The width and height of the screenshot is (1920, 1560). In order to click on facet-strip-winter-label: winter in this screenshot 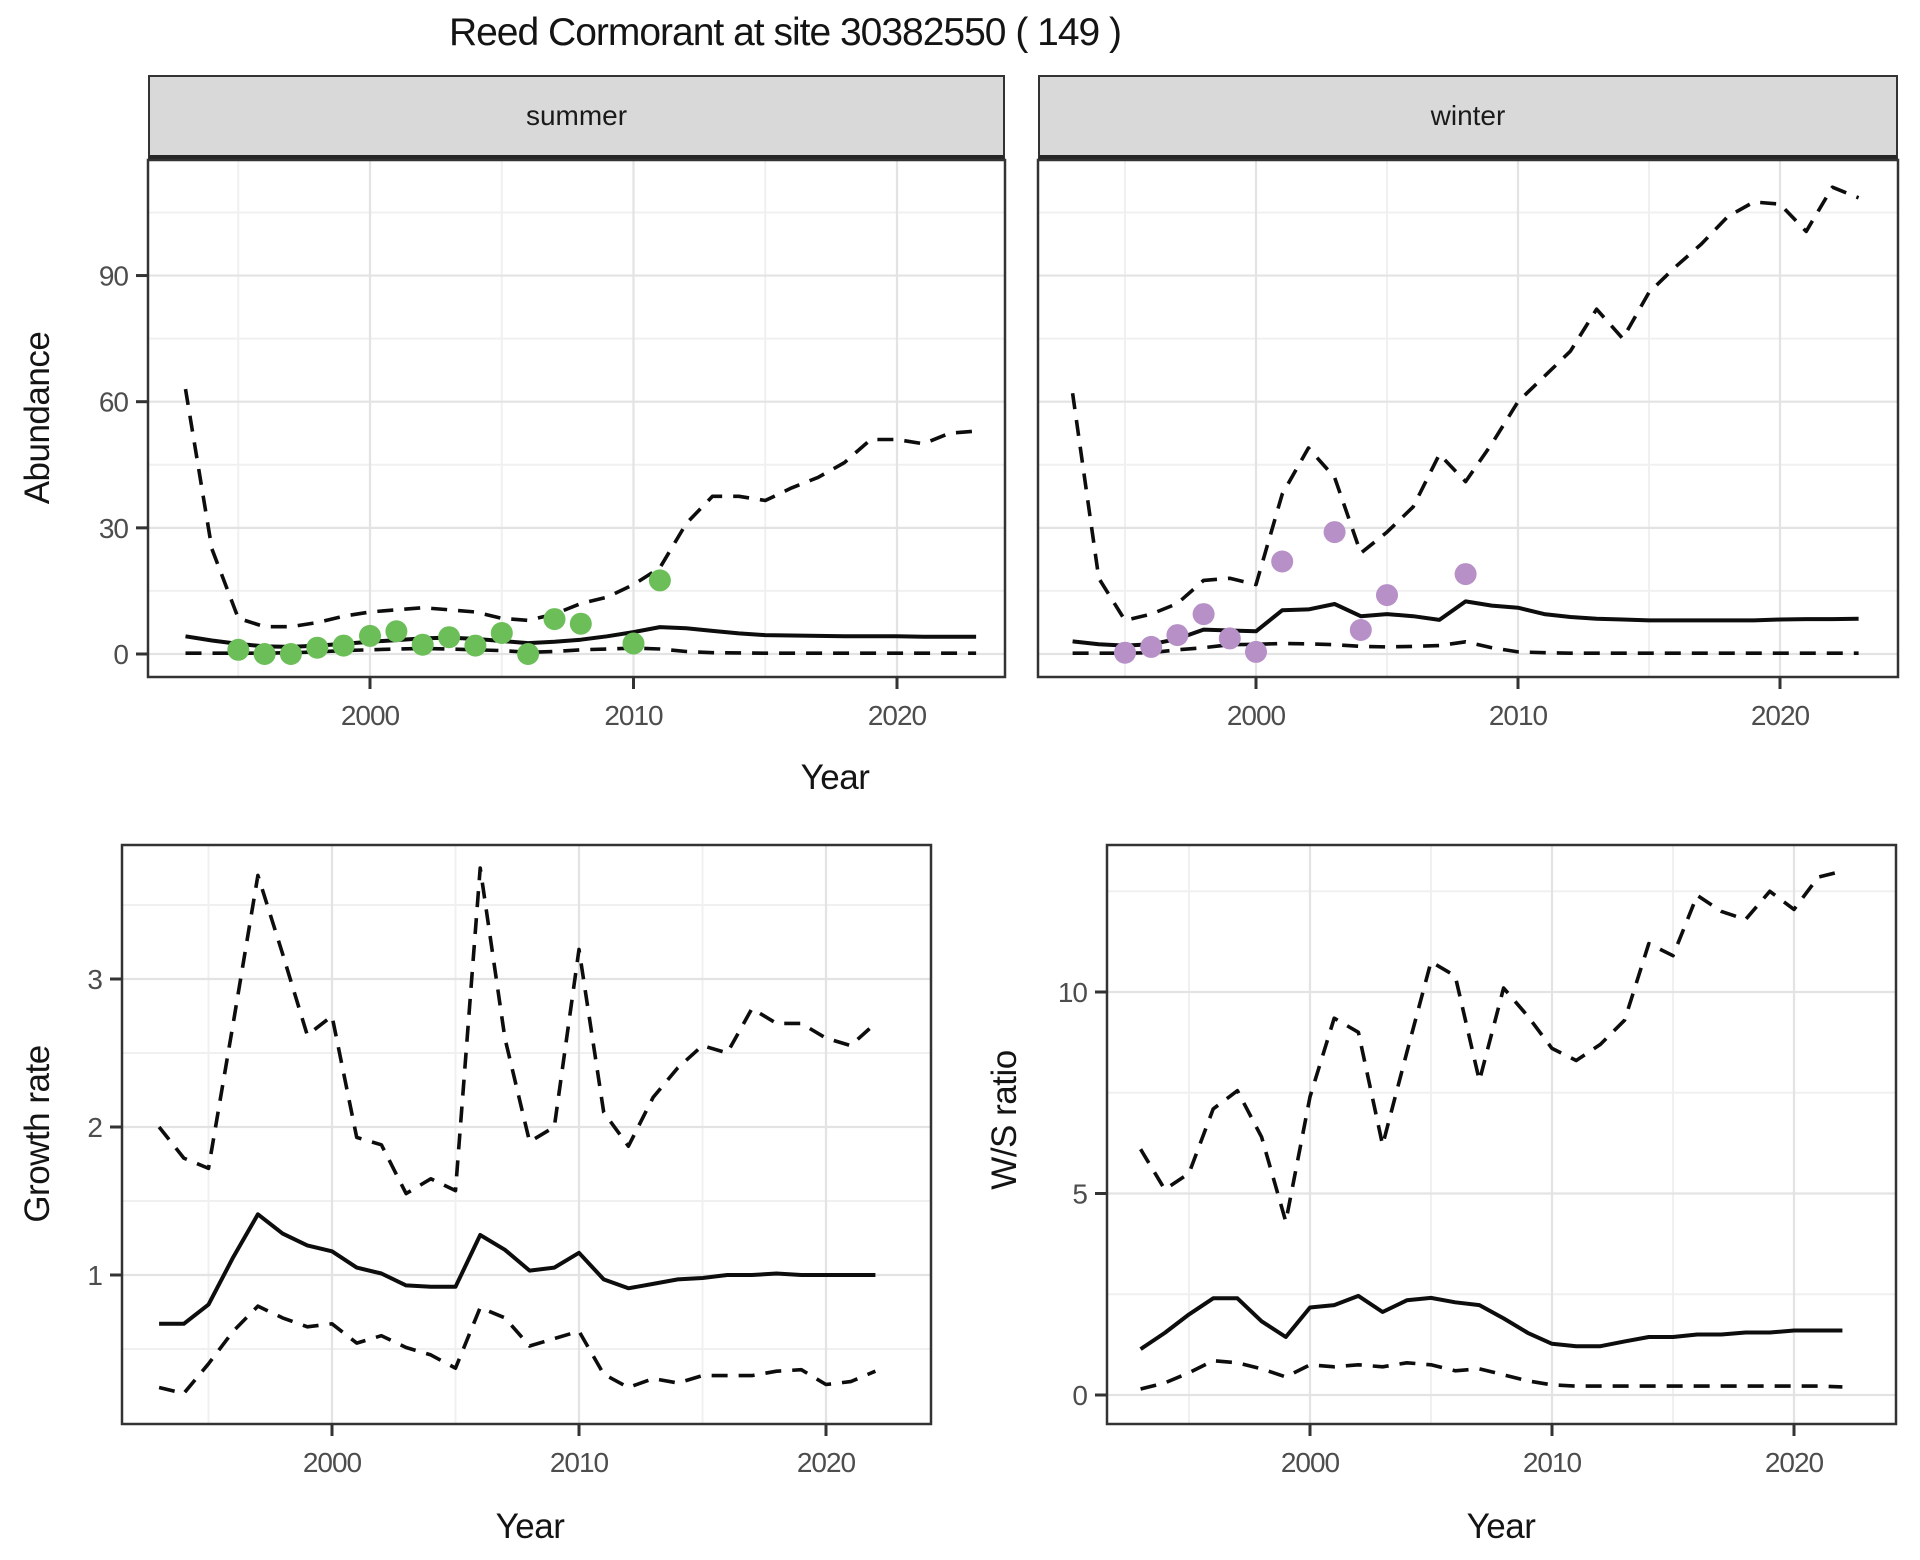, I will do `click(1468, 115)`.